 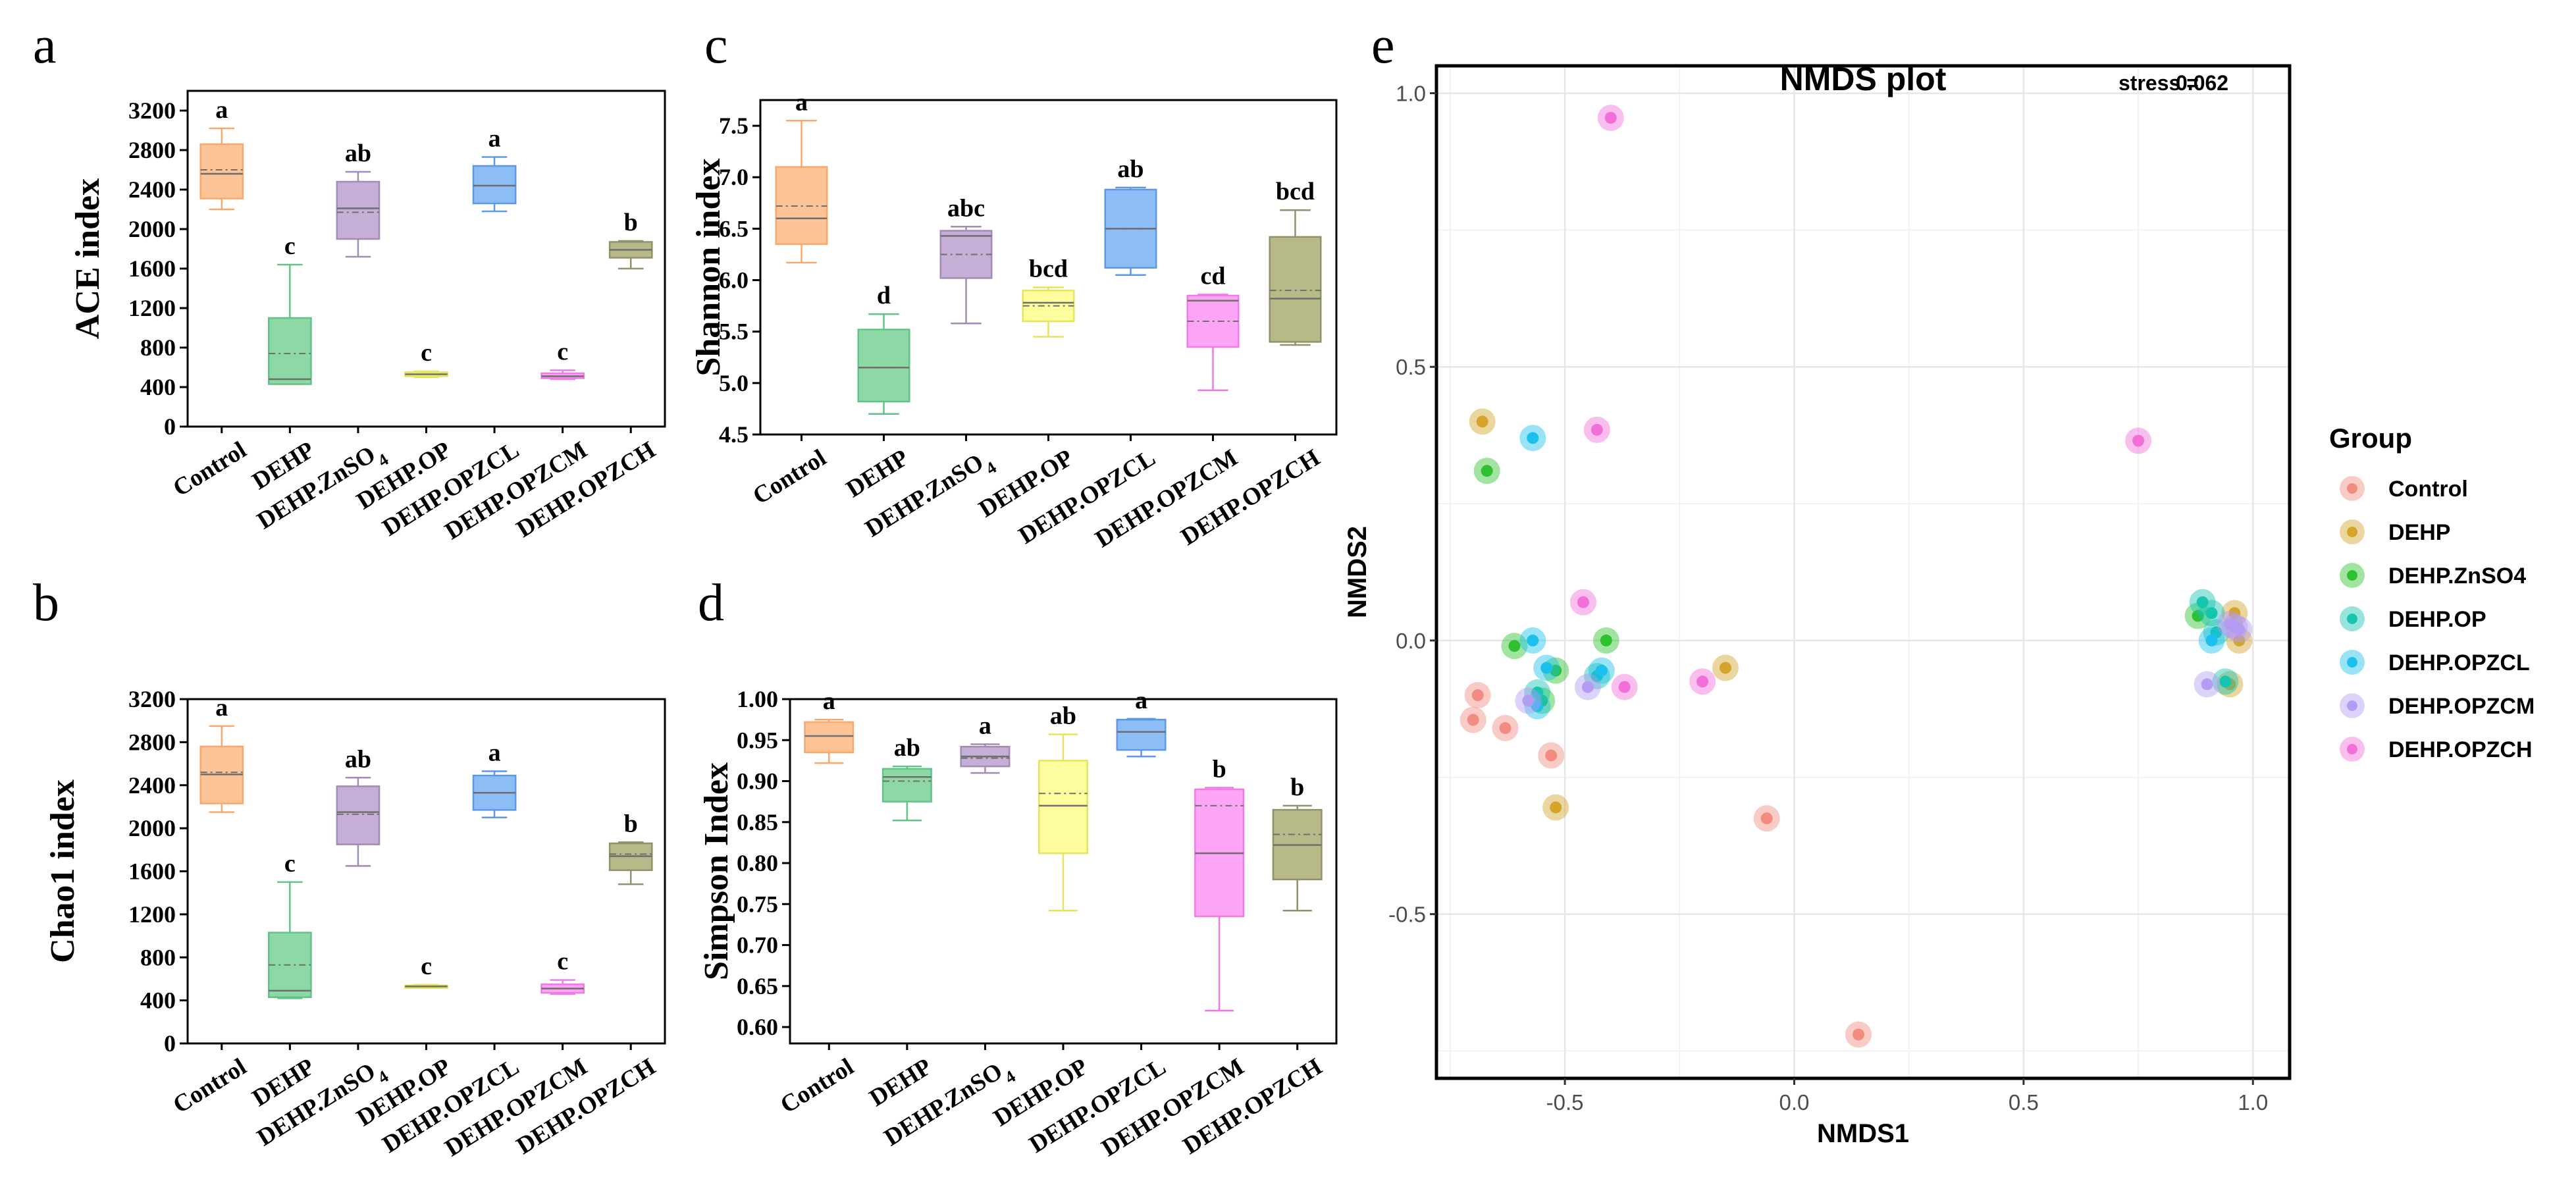 What do you see at coordinates (2460, 749) in the screenshot?
I see `legend-label: DEHP.OPZCH` at bounding box center [2460, 749].